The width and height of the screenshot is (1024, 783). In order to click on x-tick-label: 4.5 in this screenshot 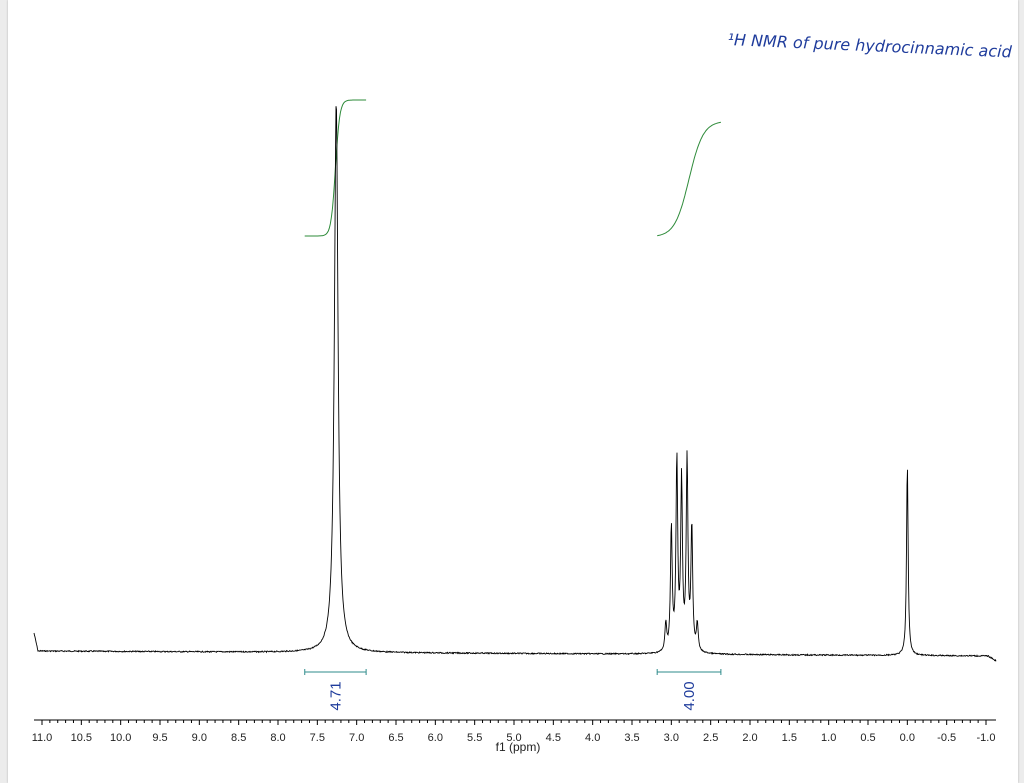, I will do `click(553, 738)`.